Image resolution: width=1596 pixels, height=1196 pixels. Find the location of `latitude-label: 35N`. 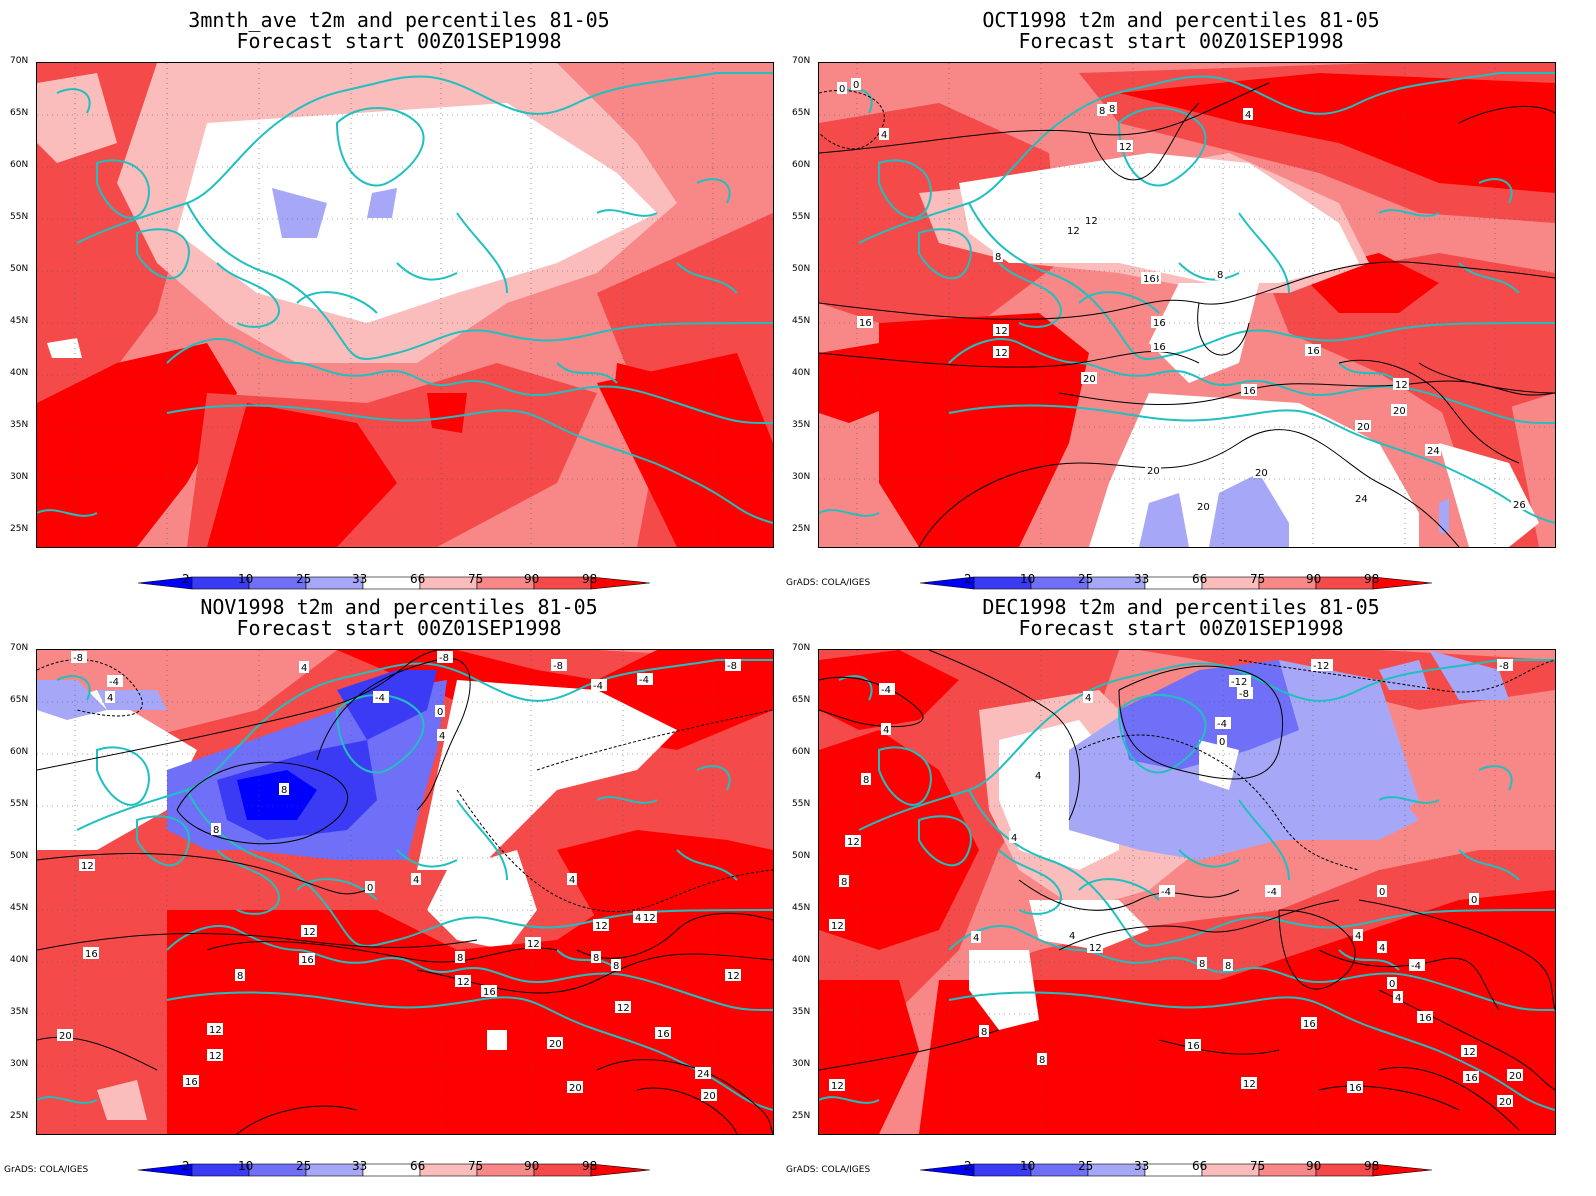

latitude-label: 35N is located at coordinates (19, 1012).